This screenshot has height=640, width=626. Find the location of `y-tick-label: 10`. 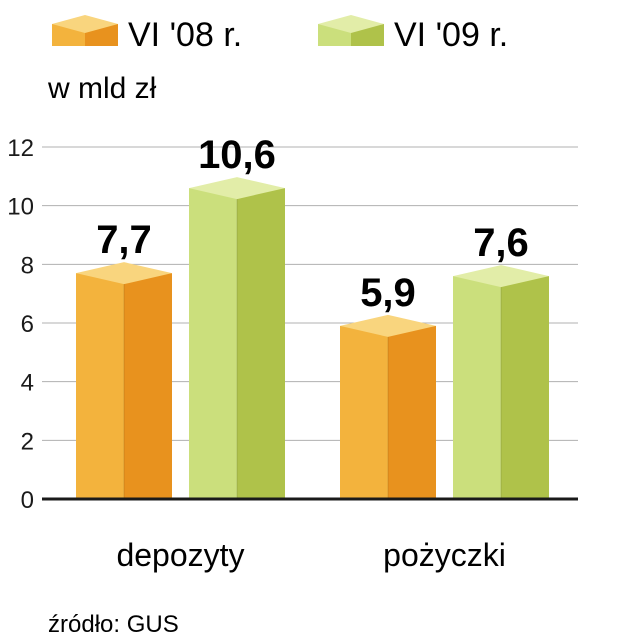

y-tick-label: 10 is located at coordinates (20, 207).